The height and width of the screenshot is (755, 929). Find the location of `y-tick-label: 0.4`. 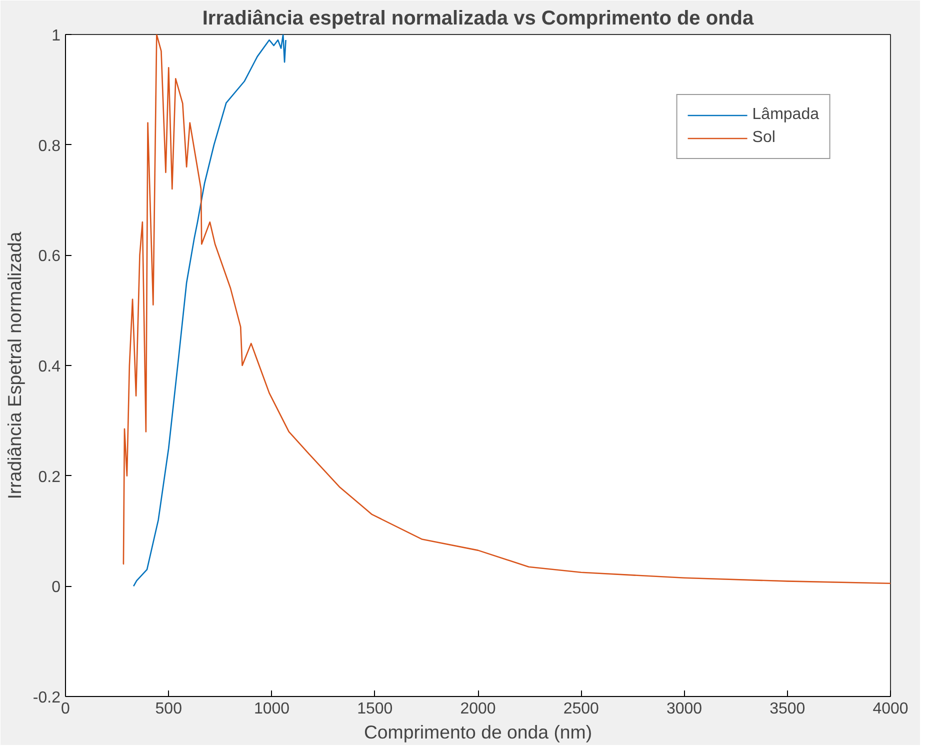

y-tick-label: 0.4 is located at coordinates (49, 367).